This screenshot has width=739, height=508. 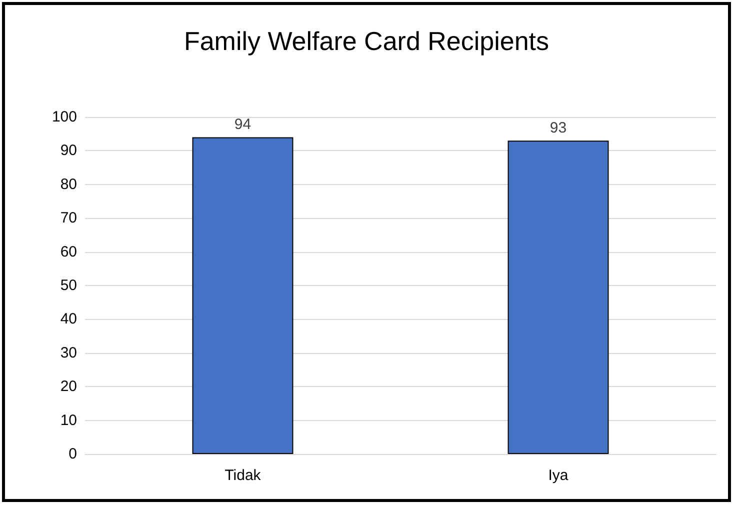 What do you see at coordinates (68, 218) in the screenshot?
I see `y-tick-label: 70` at bounding box center [68, 218].